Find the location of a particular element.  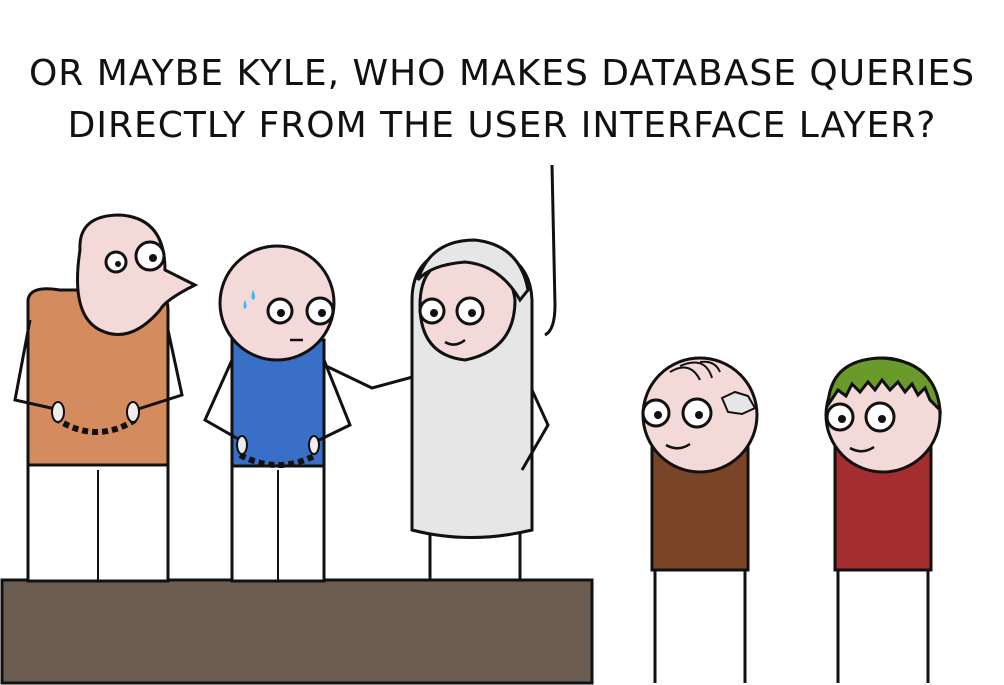

speech-tail is located at coordinates (550, 250).